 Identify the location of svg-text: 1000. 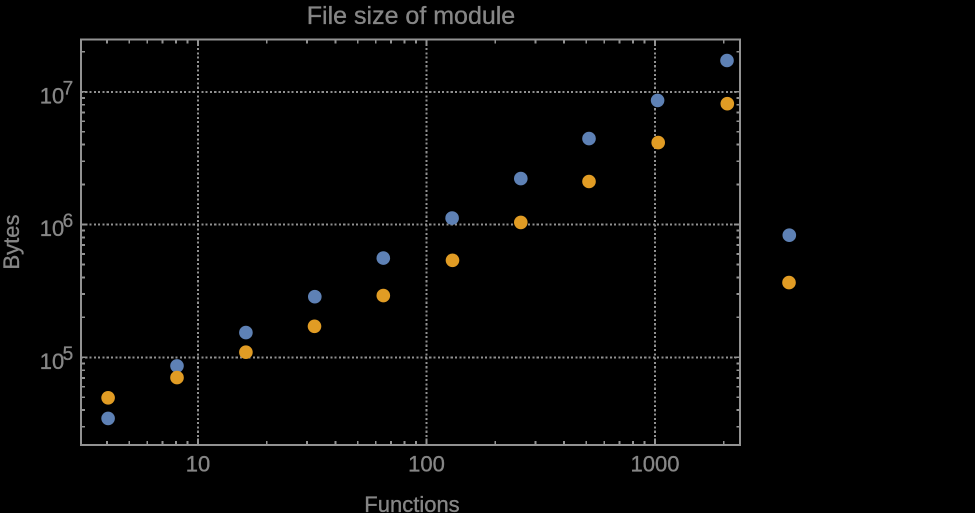
(655, 464).